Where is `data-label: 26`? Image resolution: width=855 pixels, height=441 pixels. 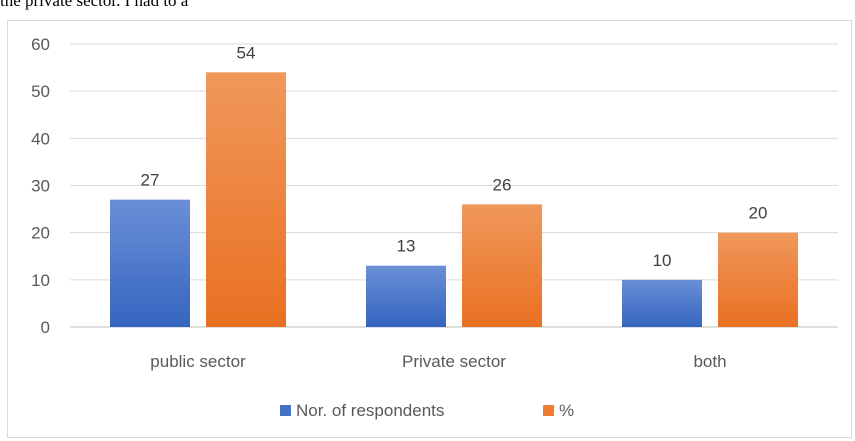
data-label: 26 is located at coordinates (502, 184).